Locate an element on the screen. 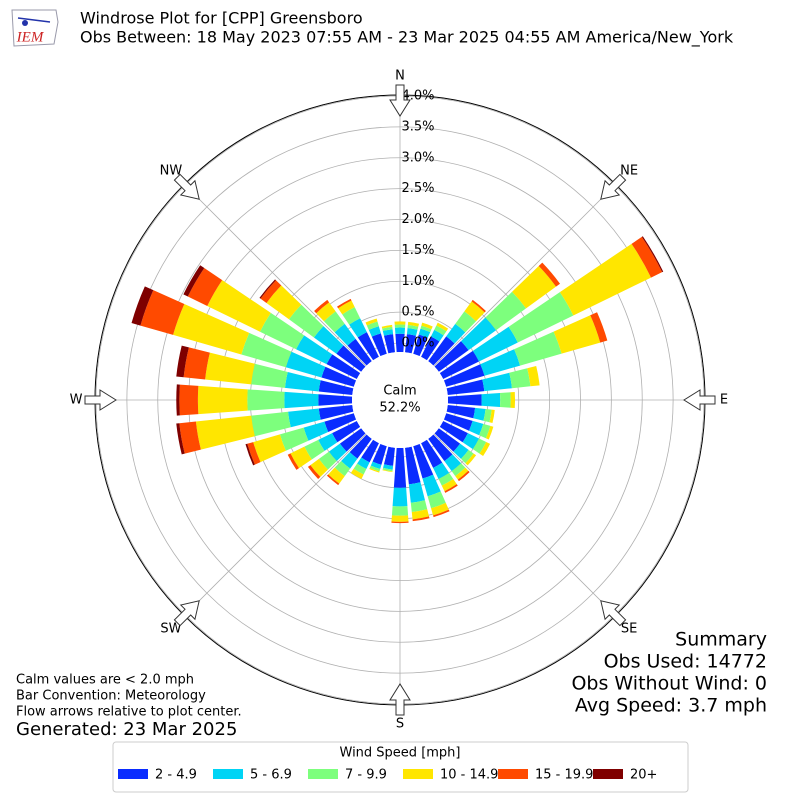  chart-title: Windrose Plot for [CPP] Greensboro is located at coordinates (221, 18).